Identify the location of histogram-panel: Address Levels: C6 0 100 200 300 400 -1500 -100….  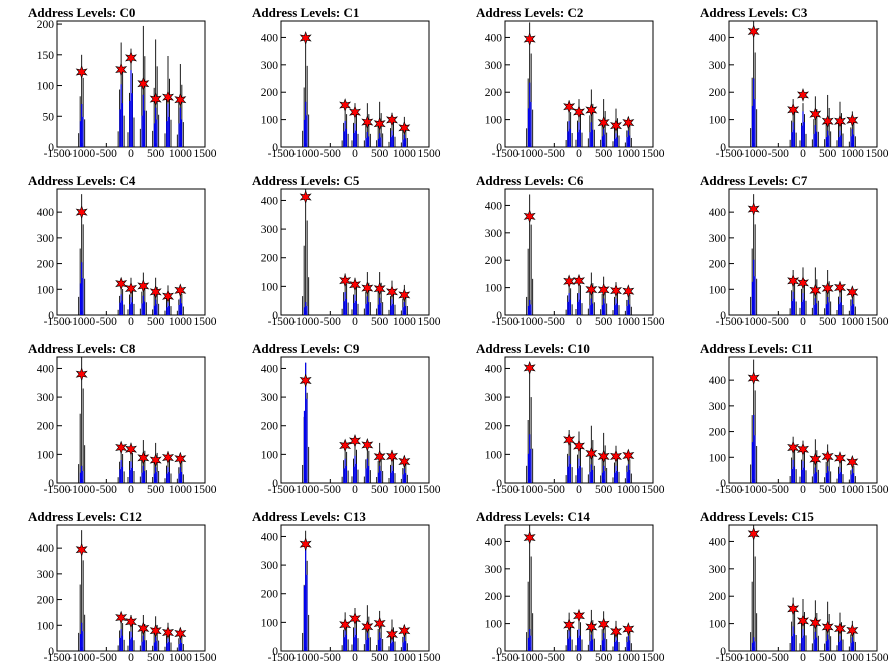
(560, 252).